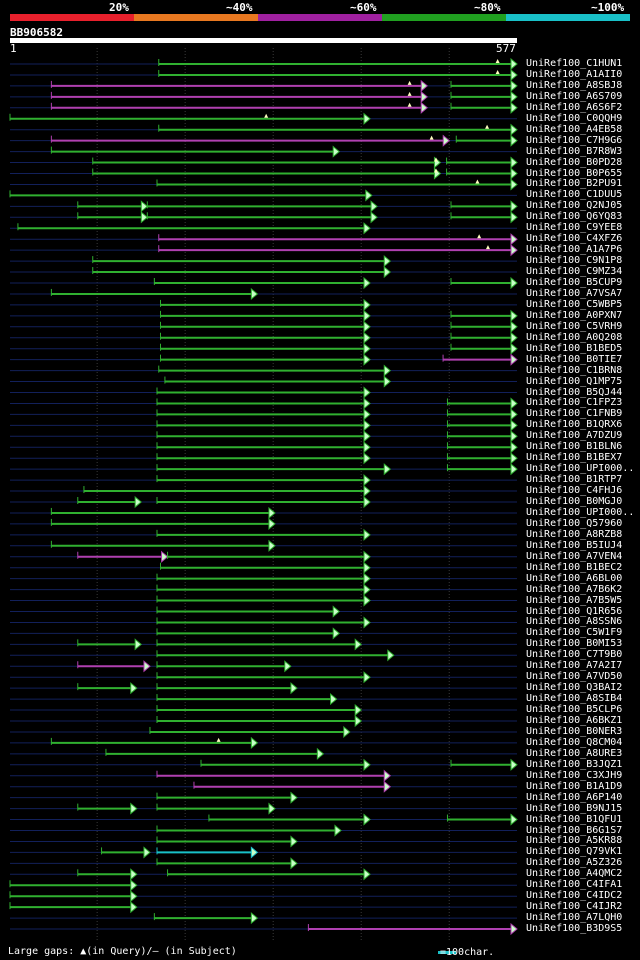  I want to click on hit-name: UniRef100_C1FPZ3, so click(574, 403).